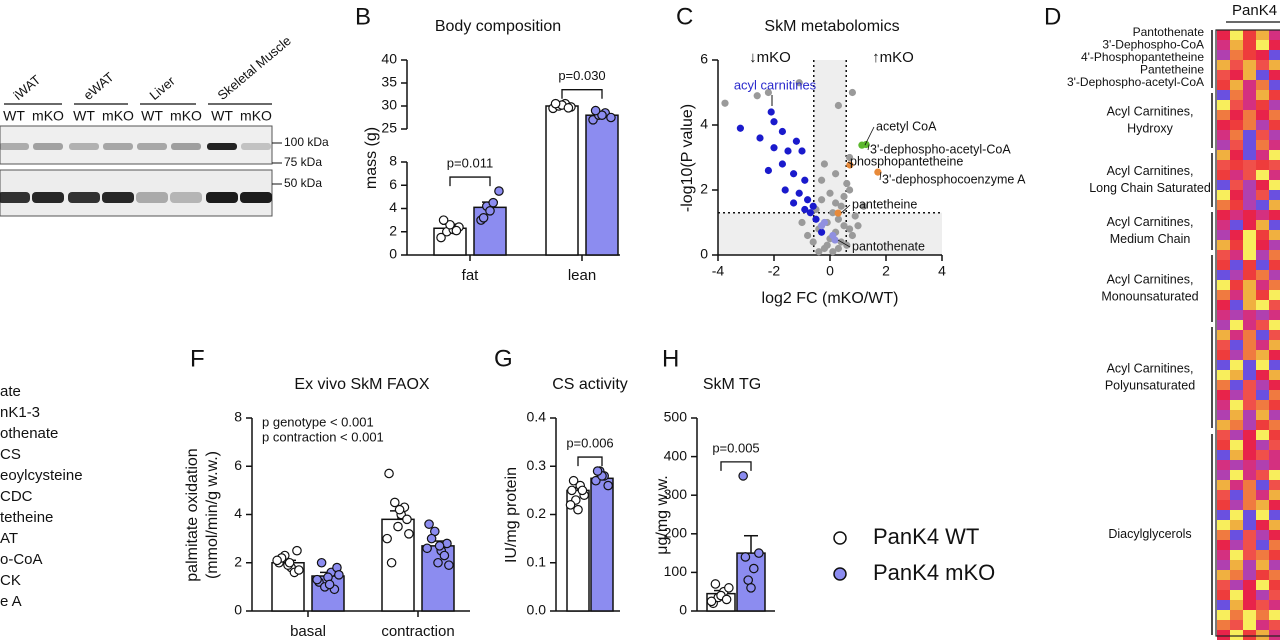 This screenshot has height=640, width=1280. I want to click on leader-line, so click(880, 176).